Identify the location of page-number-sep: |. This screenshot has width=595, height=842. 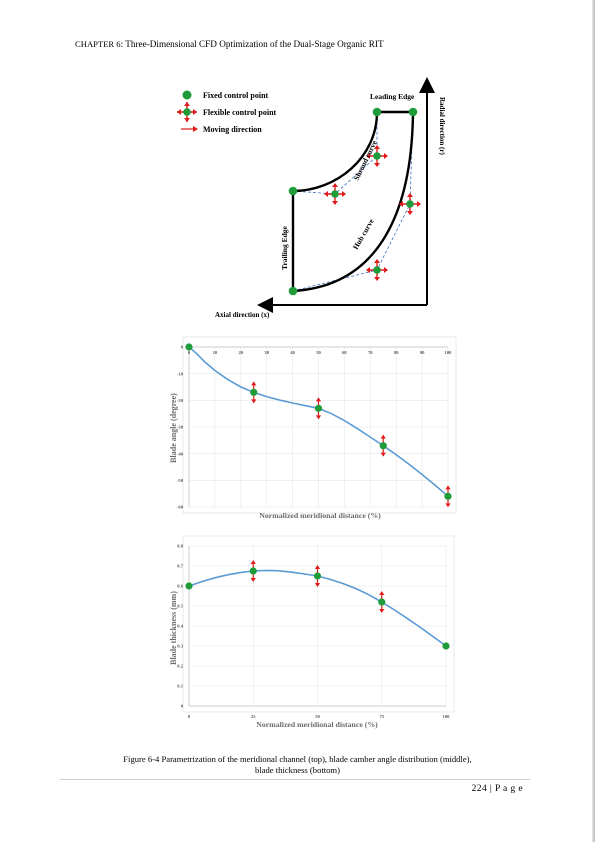
(491, 789).